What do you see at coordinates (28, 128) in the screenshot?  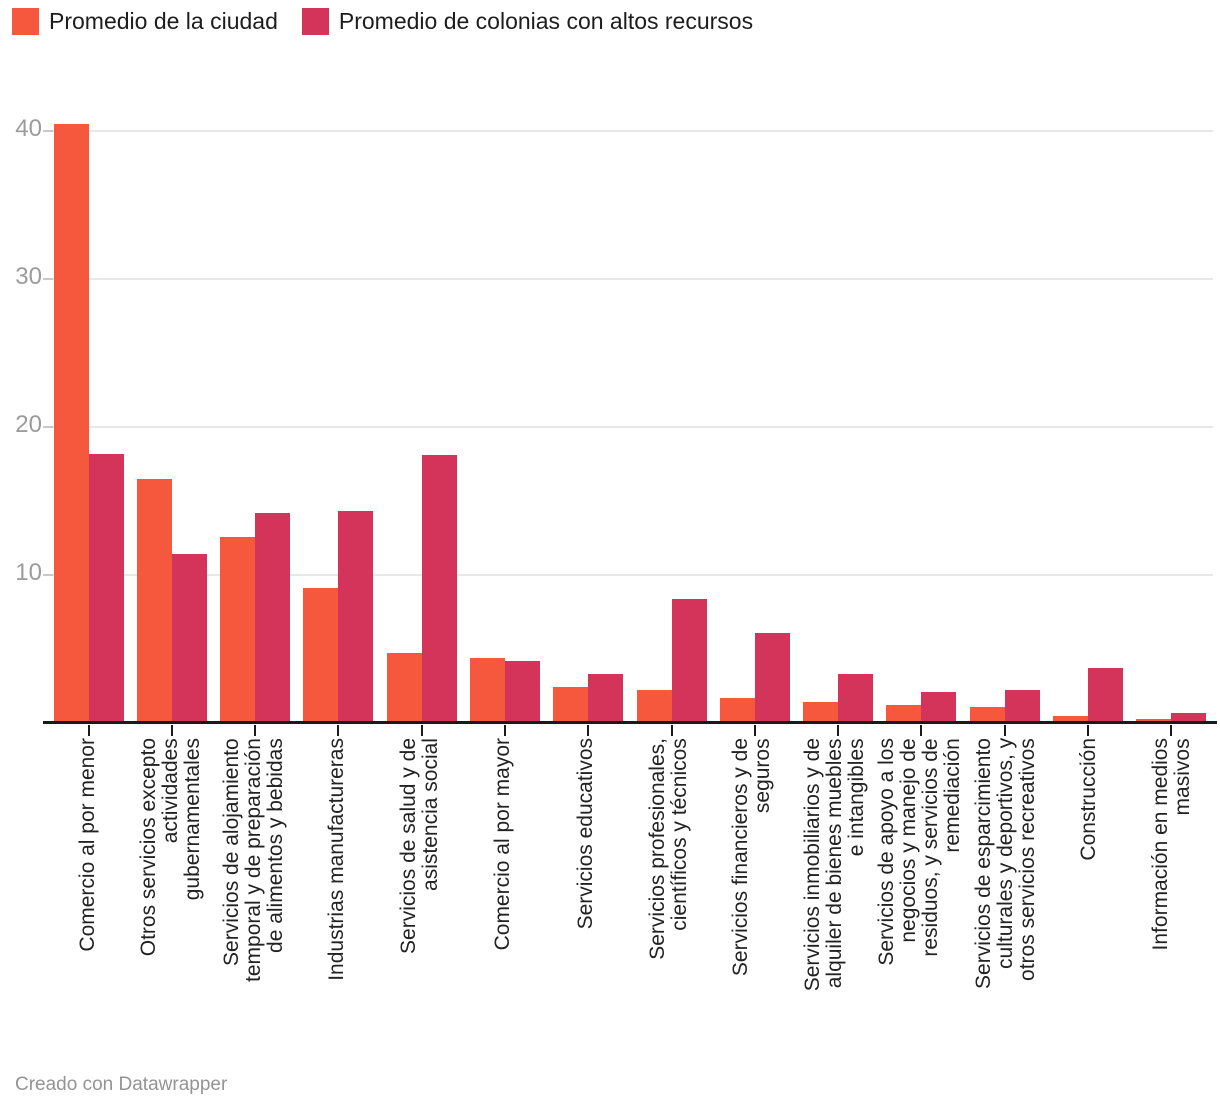 I see `y-axis-label: 40` at bounding box center [28, 128].